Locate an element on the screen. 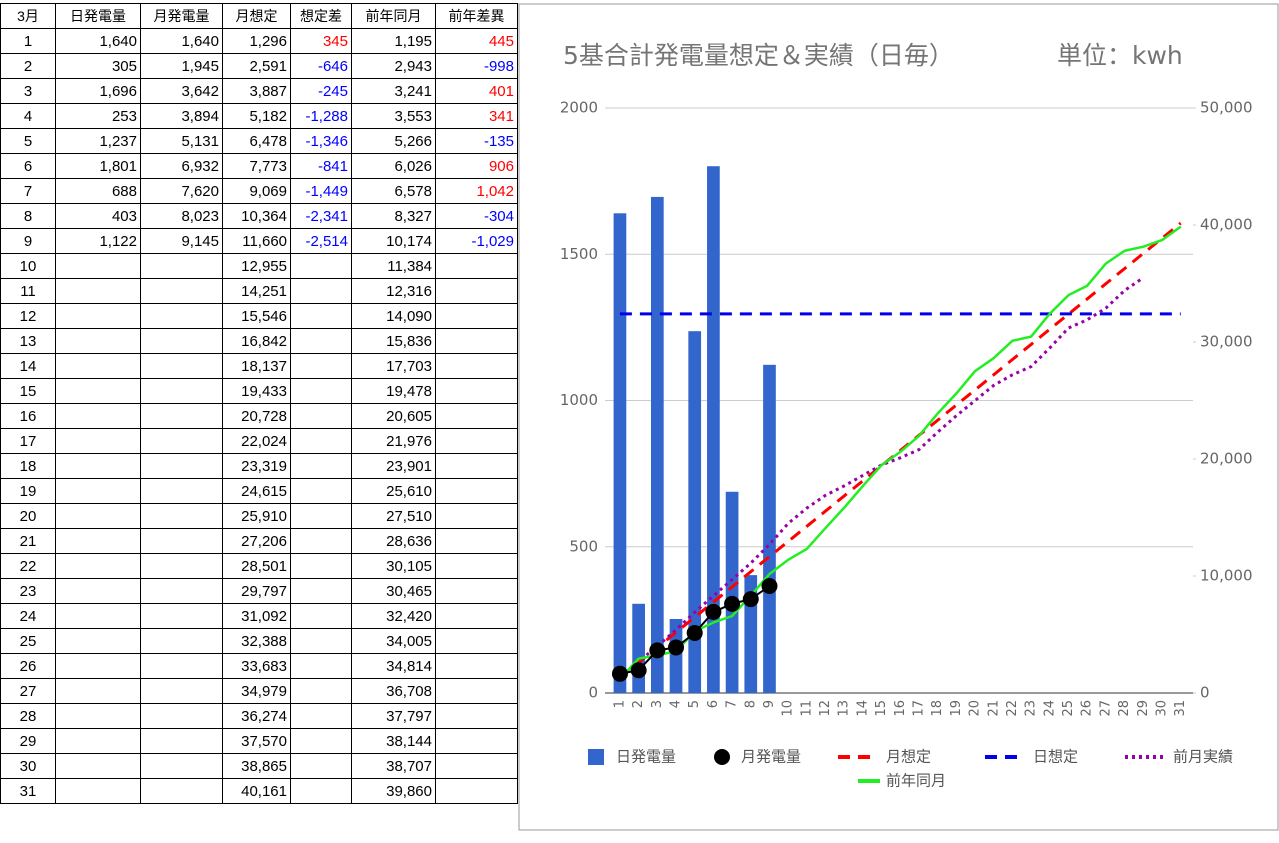 The height and width of the screenshot is (843, 1279). header-cell: 日発電量 is located at coordinates (98, 16).